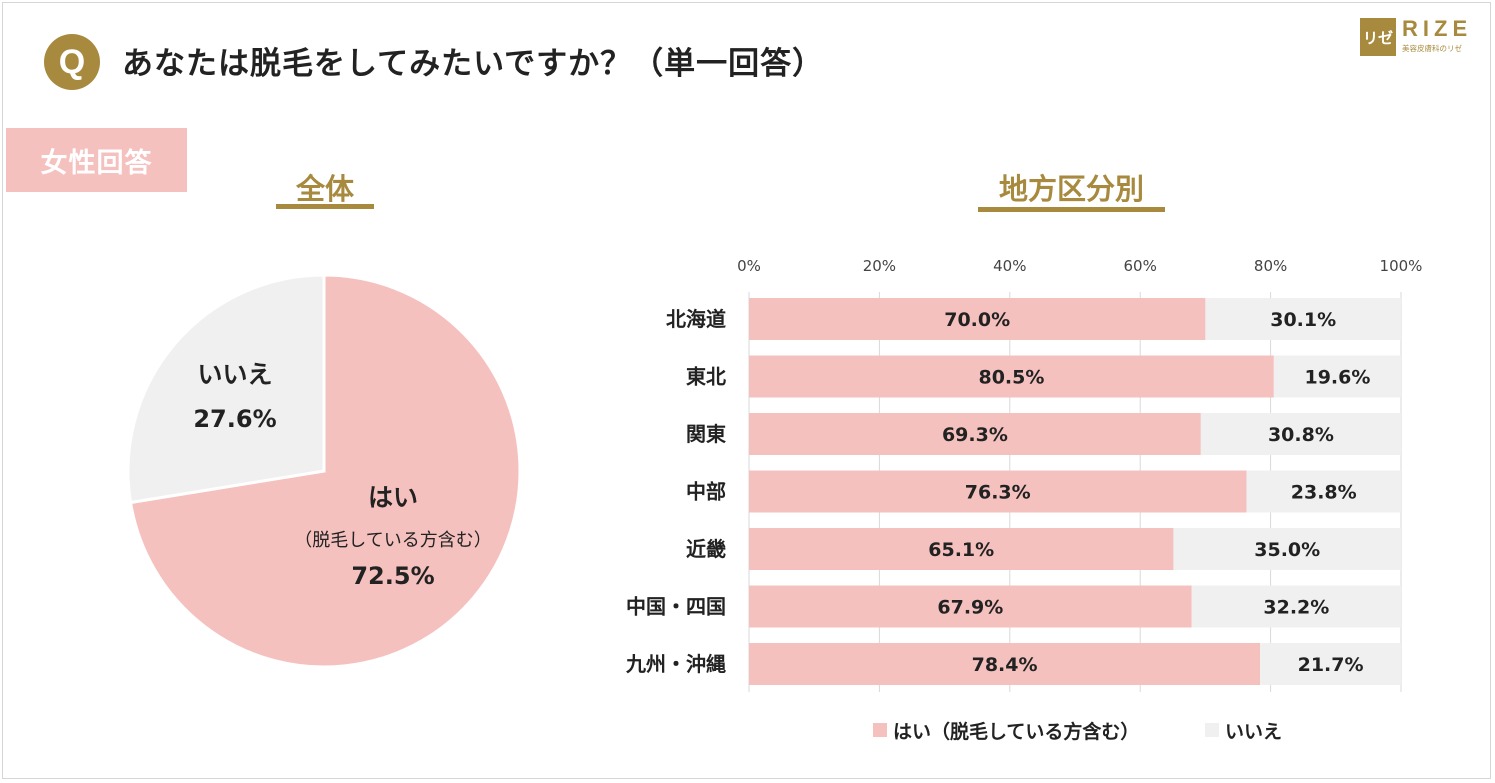 Image resolution: width=1495 pixels, height=783 pixels. I want to click on legend-swatch-no, so click(1212, 730).